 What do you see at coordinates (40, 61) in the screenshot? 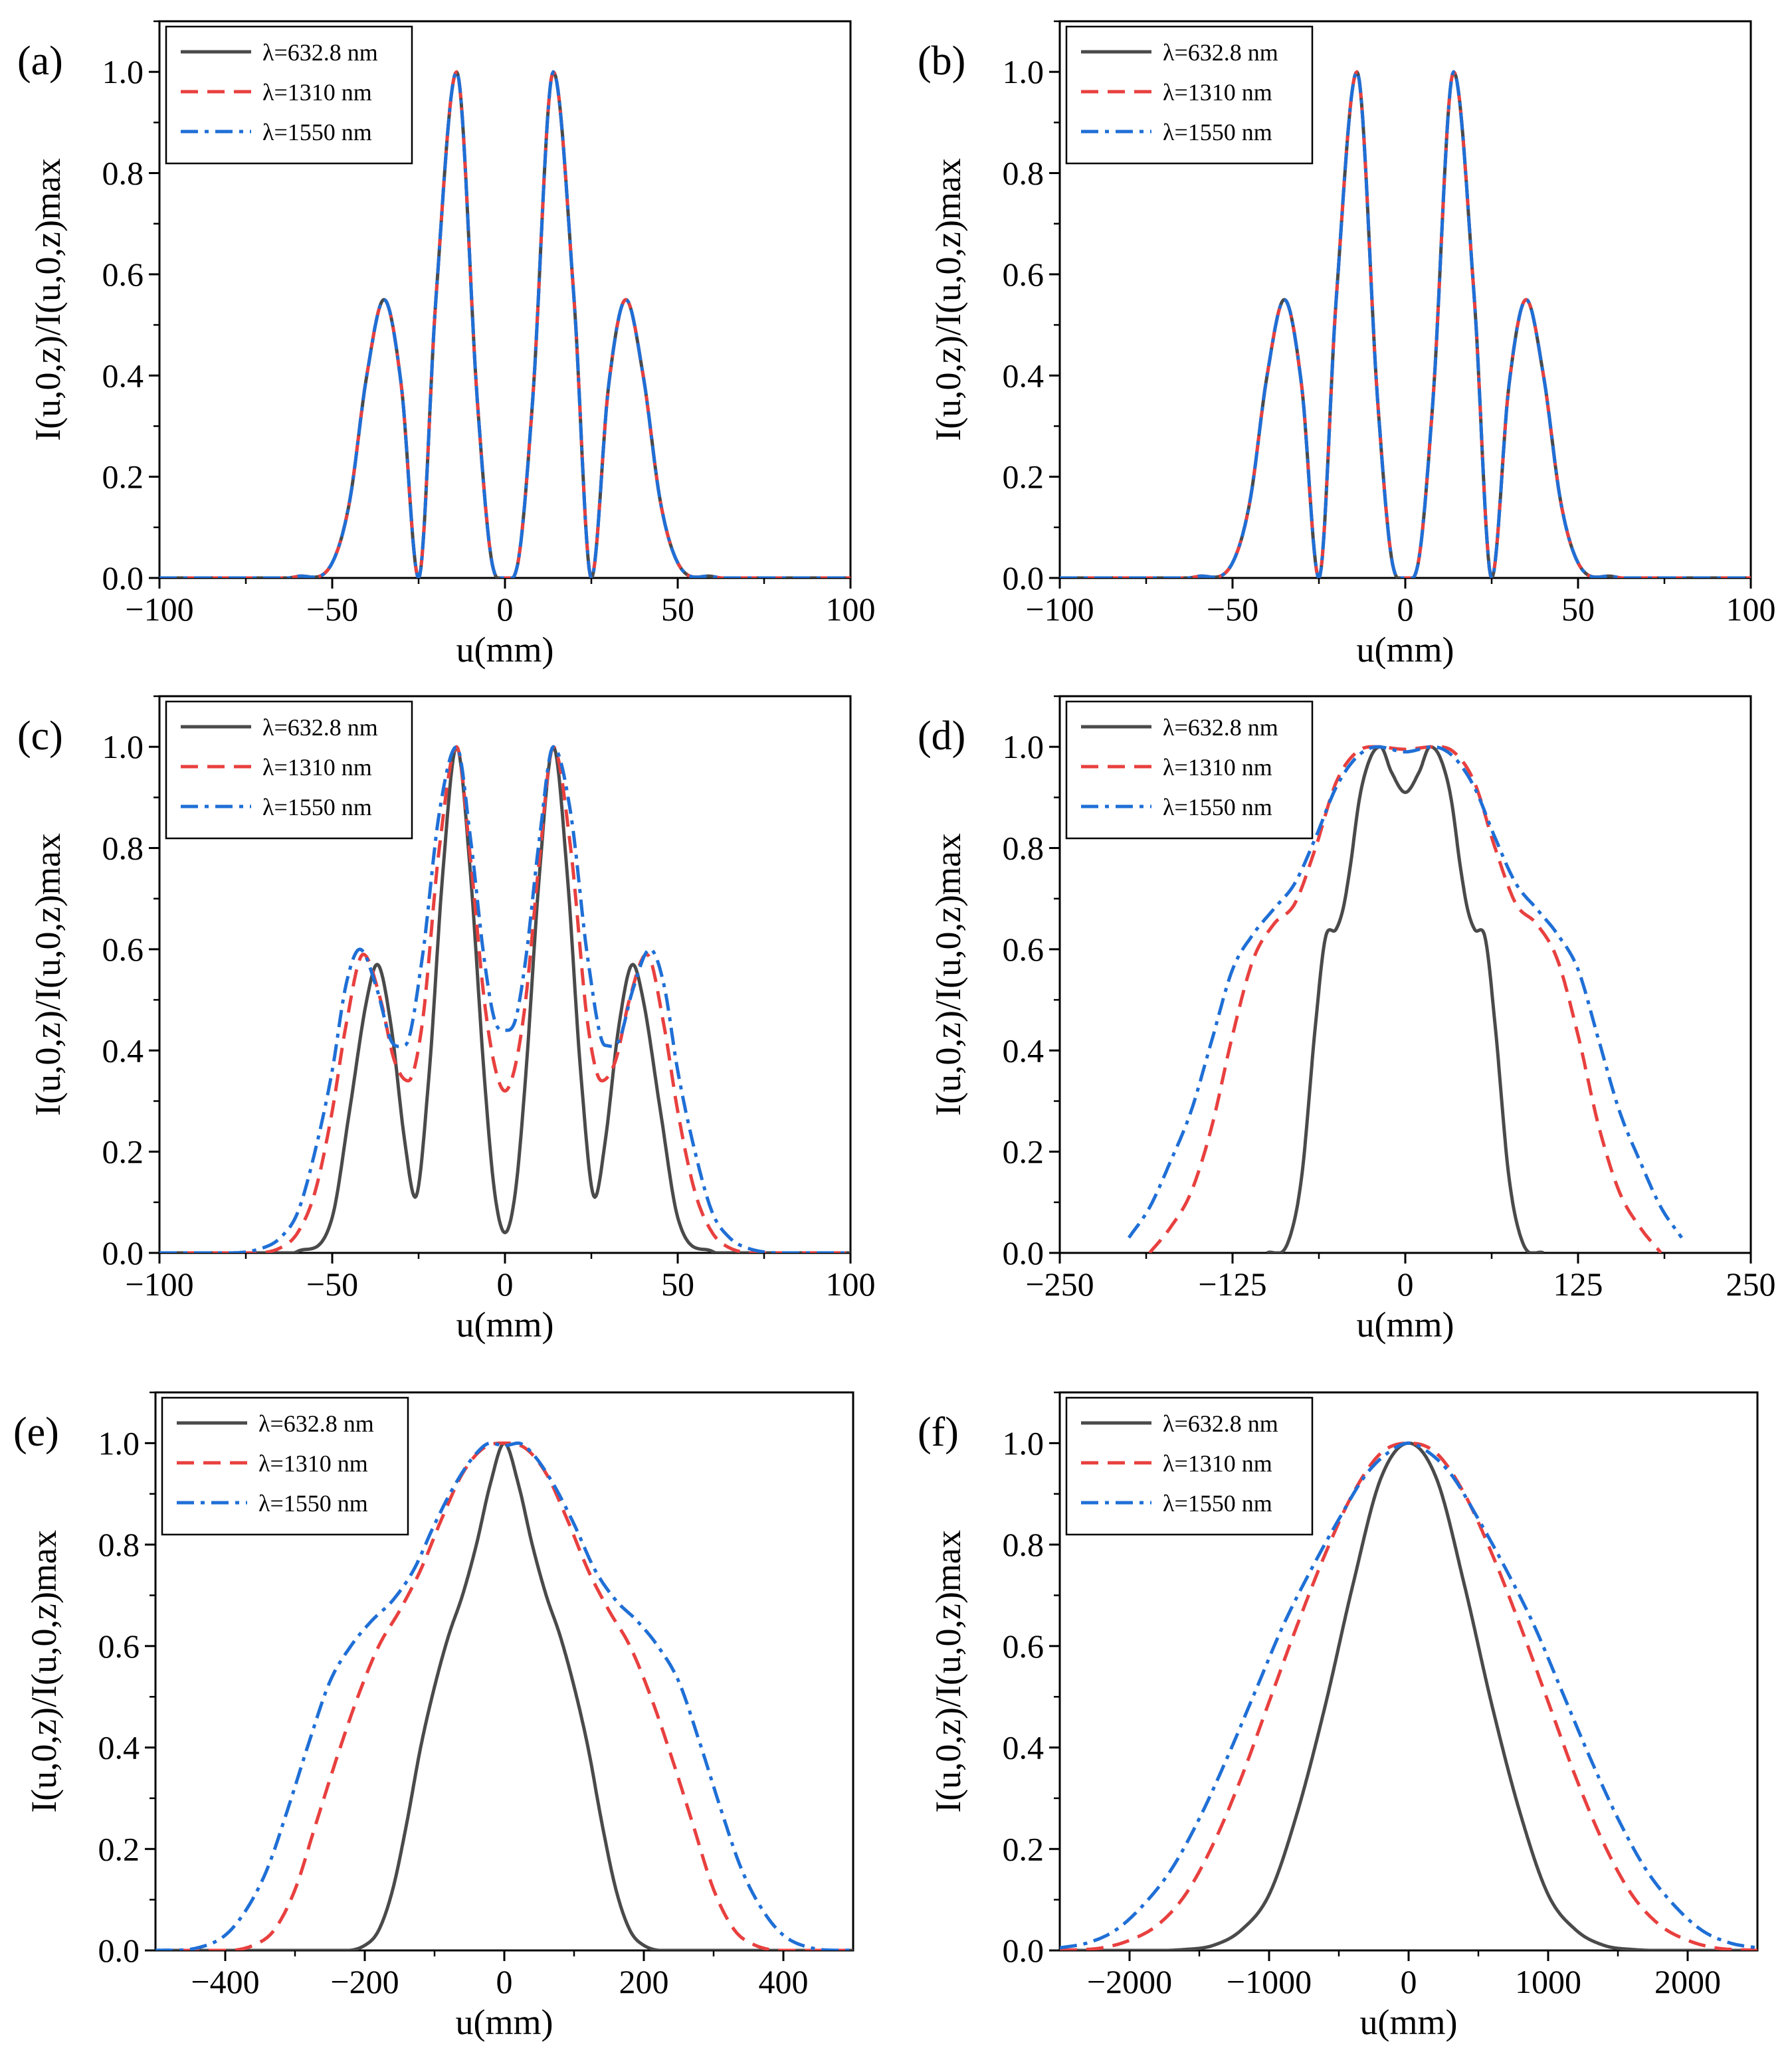
I see `panel-label: (a)` at bounding box center [40, 61].